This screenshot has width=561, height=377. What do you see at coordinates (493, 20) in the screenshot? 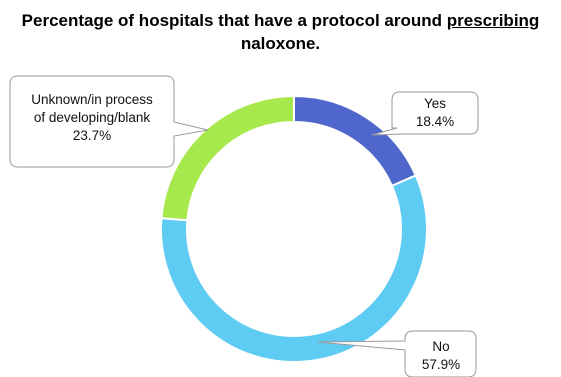
I see `chart-title-underlined-word: prescribing` at bounding box center [493, 20].